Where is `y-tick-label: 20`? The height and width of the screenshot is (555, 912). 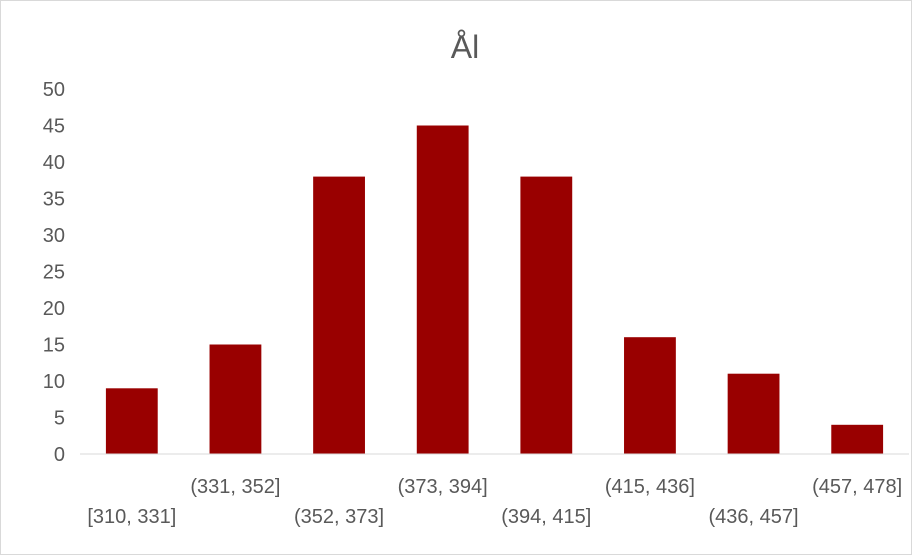 y-tick-label: 20 is located at coordinates (54, 309).